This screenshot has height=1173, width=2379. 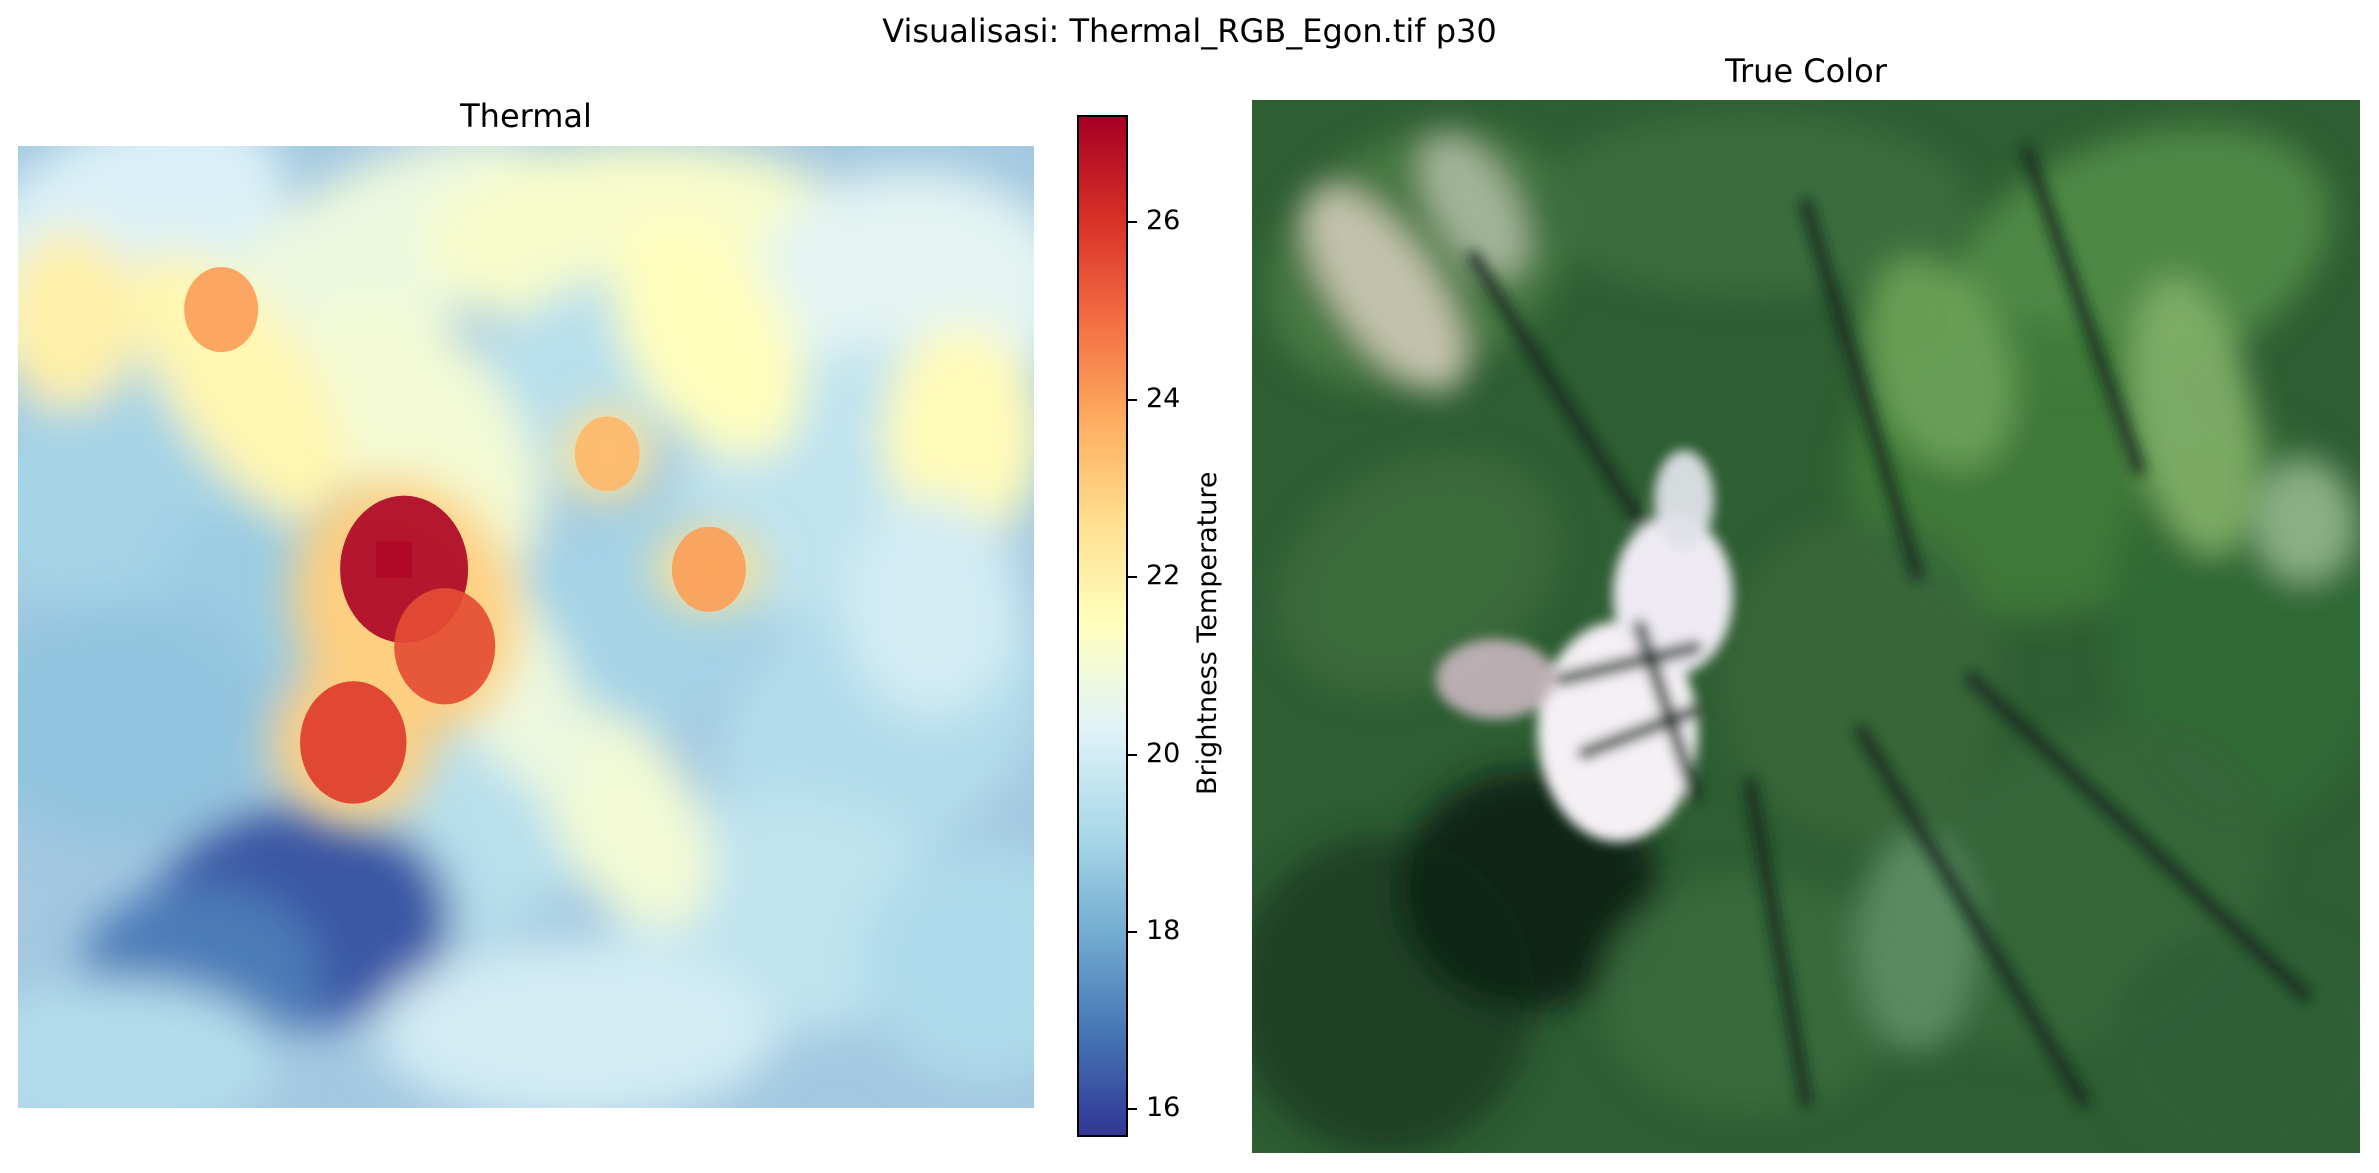 I want to click on colorbar-label: Brightness Temperature, so click(x=1207, y=633).